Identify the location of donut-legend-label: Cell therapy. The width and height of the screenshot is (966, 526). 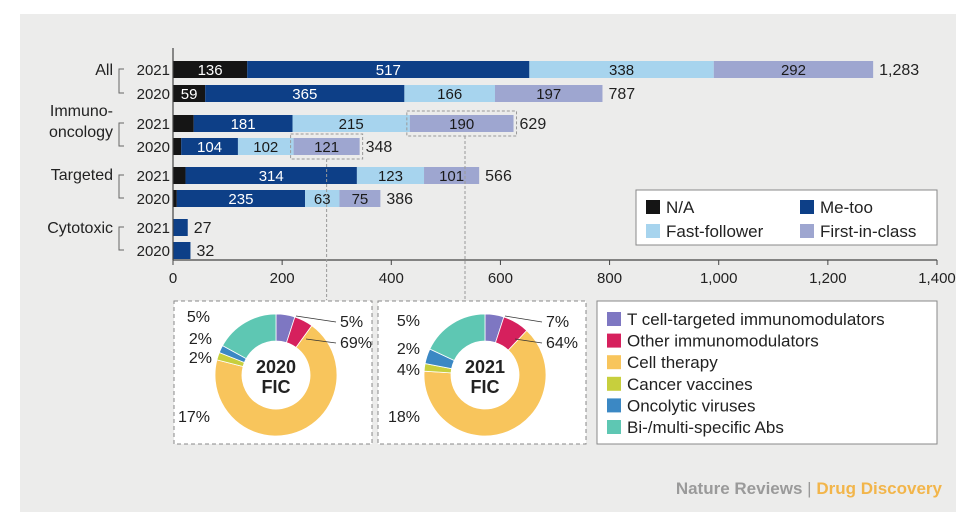
(672, 362).